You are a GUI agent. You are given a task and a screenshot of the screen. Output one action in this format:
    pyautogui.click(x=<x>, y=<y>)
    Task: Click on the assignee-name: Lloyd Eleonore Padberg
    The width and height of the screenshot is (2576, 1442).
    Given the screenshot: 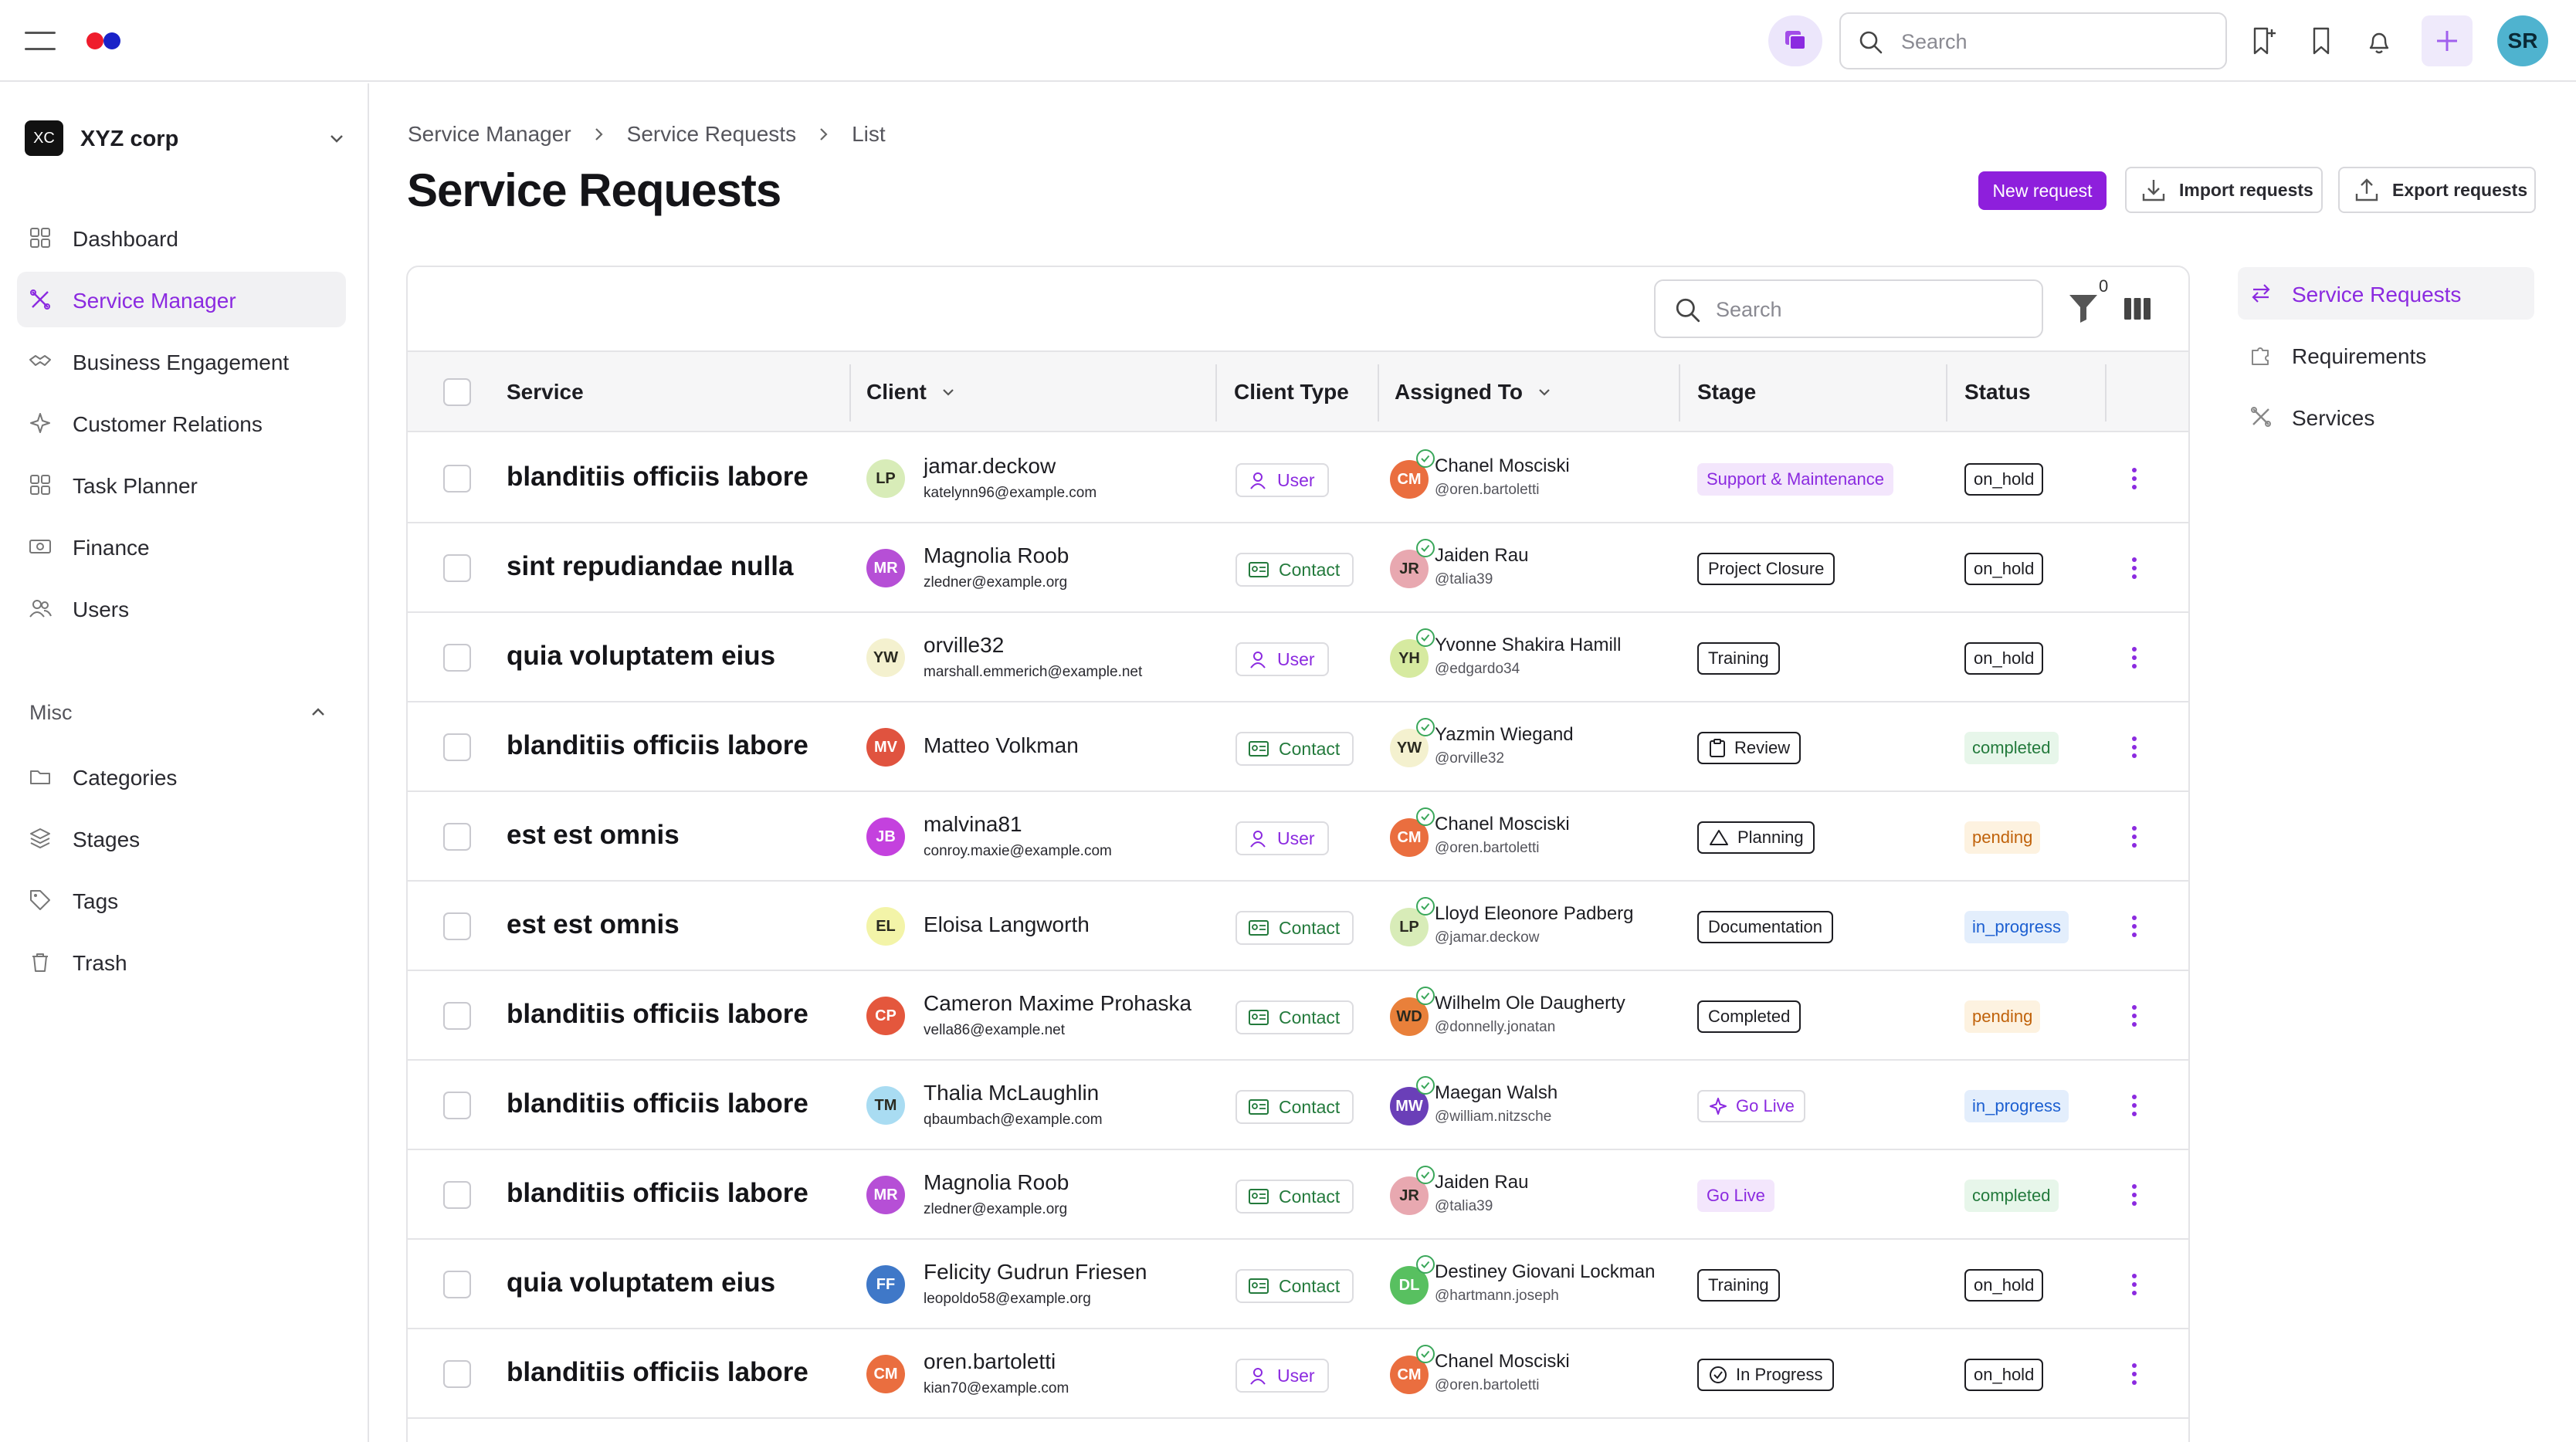 What is the action you would take?
    pyautogui.click(x=1534, y=914)
    